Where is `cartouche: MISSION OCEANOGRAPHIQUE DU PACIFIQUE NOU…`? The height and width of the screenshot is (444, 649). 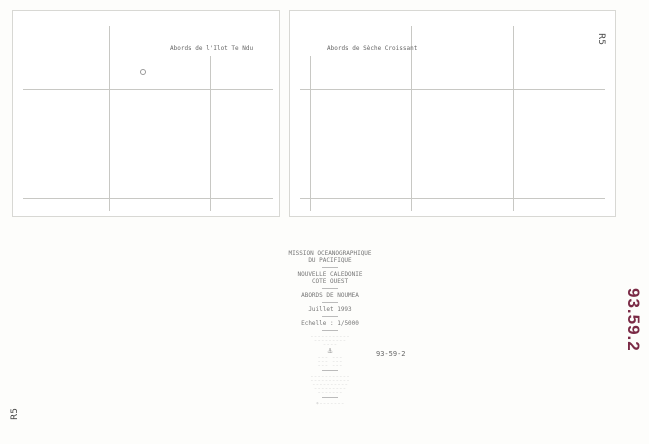
cartouche: MISSION OCEANOGRAPHIQUE DU PACIFIQUE NOU… is located at coordinates (330, 327).